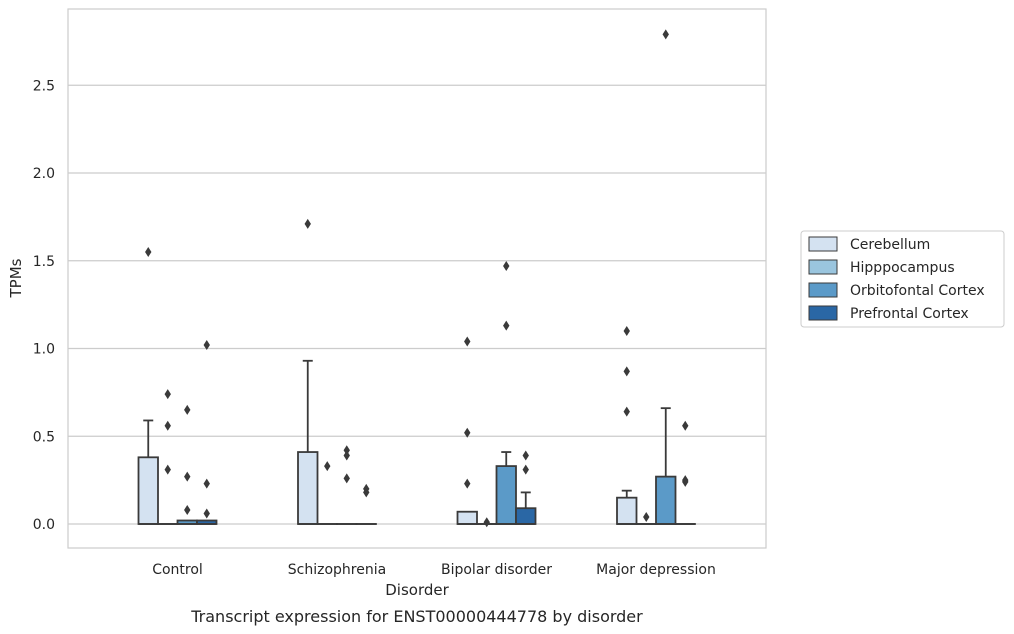  What do you see at coordinates (44, 86) in the screenshot?
I see `y-tick-label: 2.5` at bounding box center [44, 86].